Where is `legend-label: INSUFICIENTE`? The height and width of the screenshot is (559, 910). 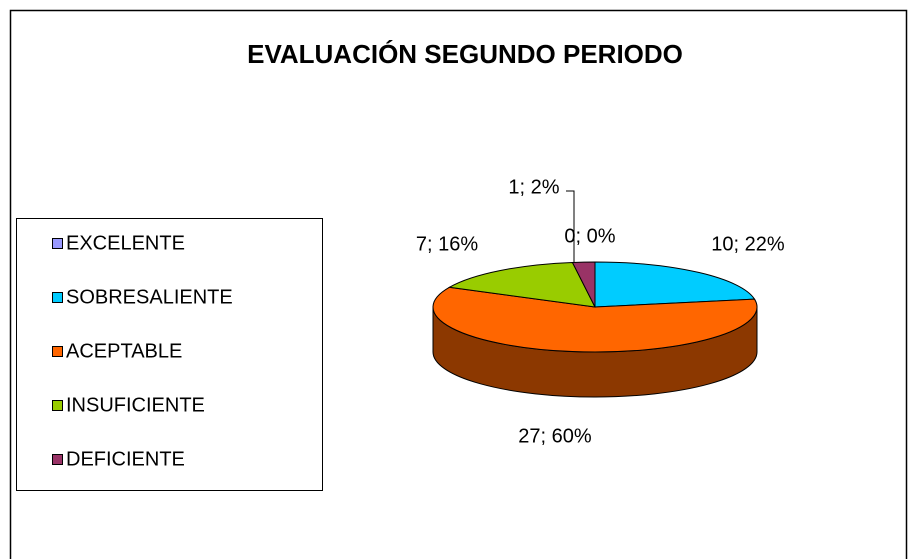
legend-label: INSUFICIENTE is located at coordinates (135, 405).